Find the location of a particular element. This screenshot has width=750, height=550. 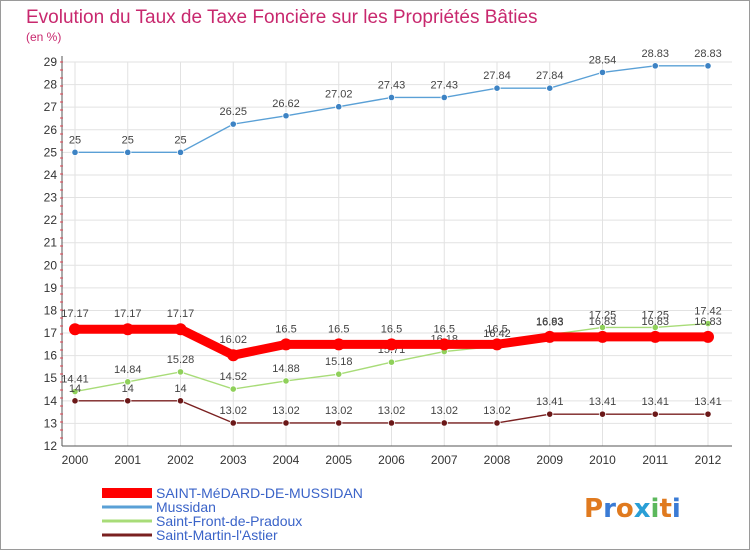

data-label: 28.54 is located at coordinates (603, 60).